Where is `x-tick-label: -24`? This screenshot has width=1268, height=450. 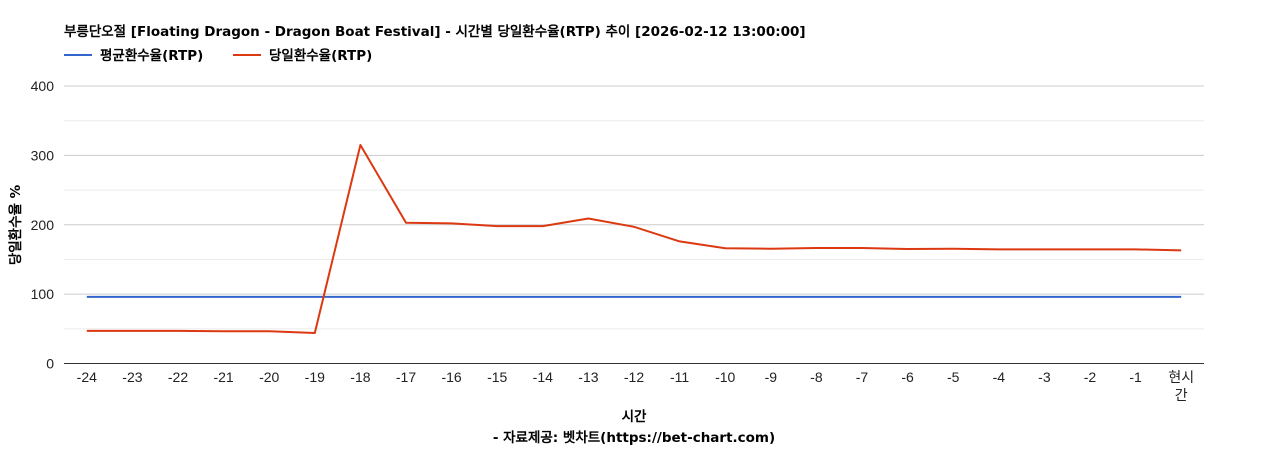 x-tick-label: -24 is located at coordinates (87, 377).